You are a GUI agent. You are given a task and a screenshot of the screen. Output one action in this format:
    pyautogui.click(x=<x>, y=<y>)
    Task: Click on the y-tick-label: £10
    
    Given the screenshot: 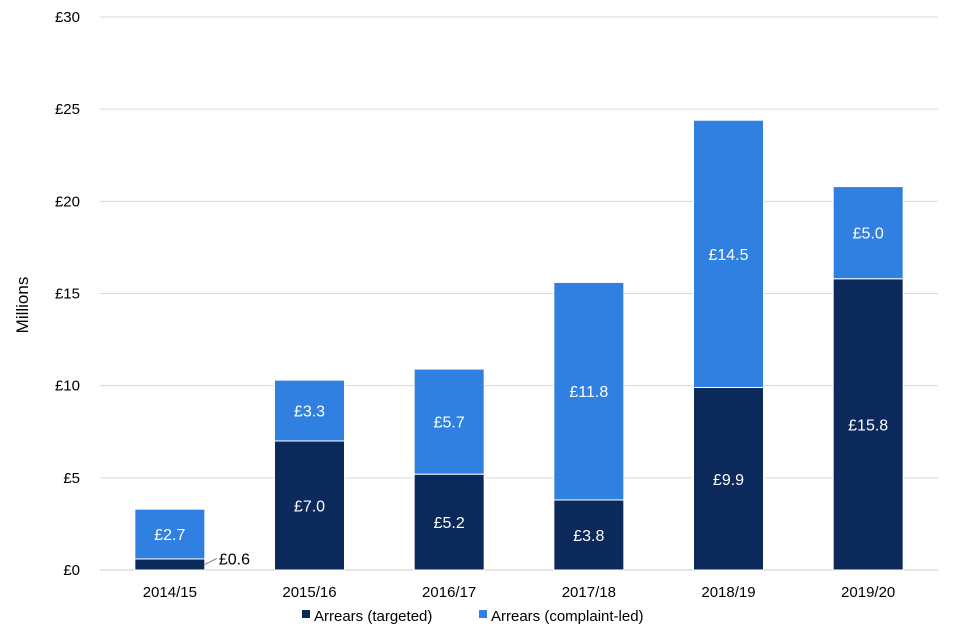 What is the action you would take?
    pyautogui.click(x=67, y=386)
    